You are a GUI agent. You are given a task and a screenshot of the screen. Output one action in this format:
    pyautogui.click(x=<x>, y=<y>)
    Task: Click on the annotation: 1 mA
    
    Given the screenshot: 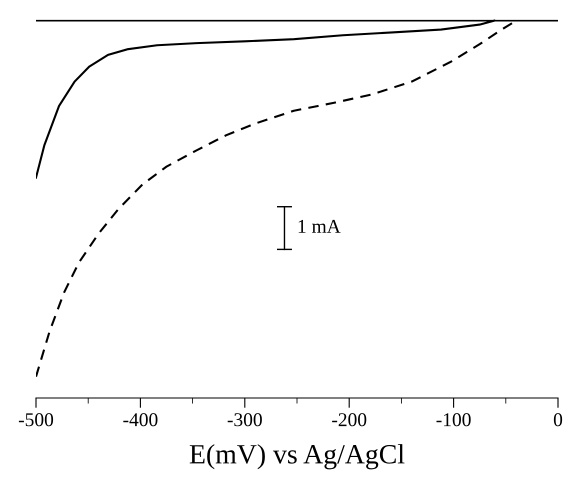 What is the action you would take?
    pyautogui.click(x=319, y=226)
    